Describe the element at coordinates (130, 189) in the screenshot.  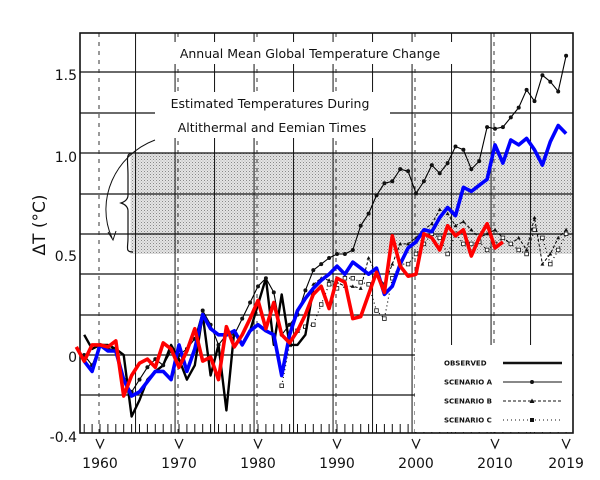
I see `annotation-arrow` at that location.